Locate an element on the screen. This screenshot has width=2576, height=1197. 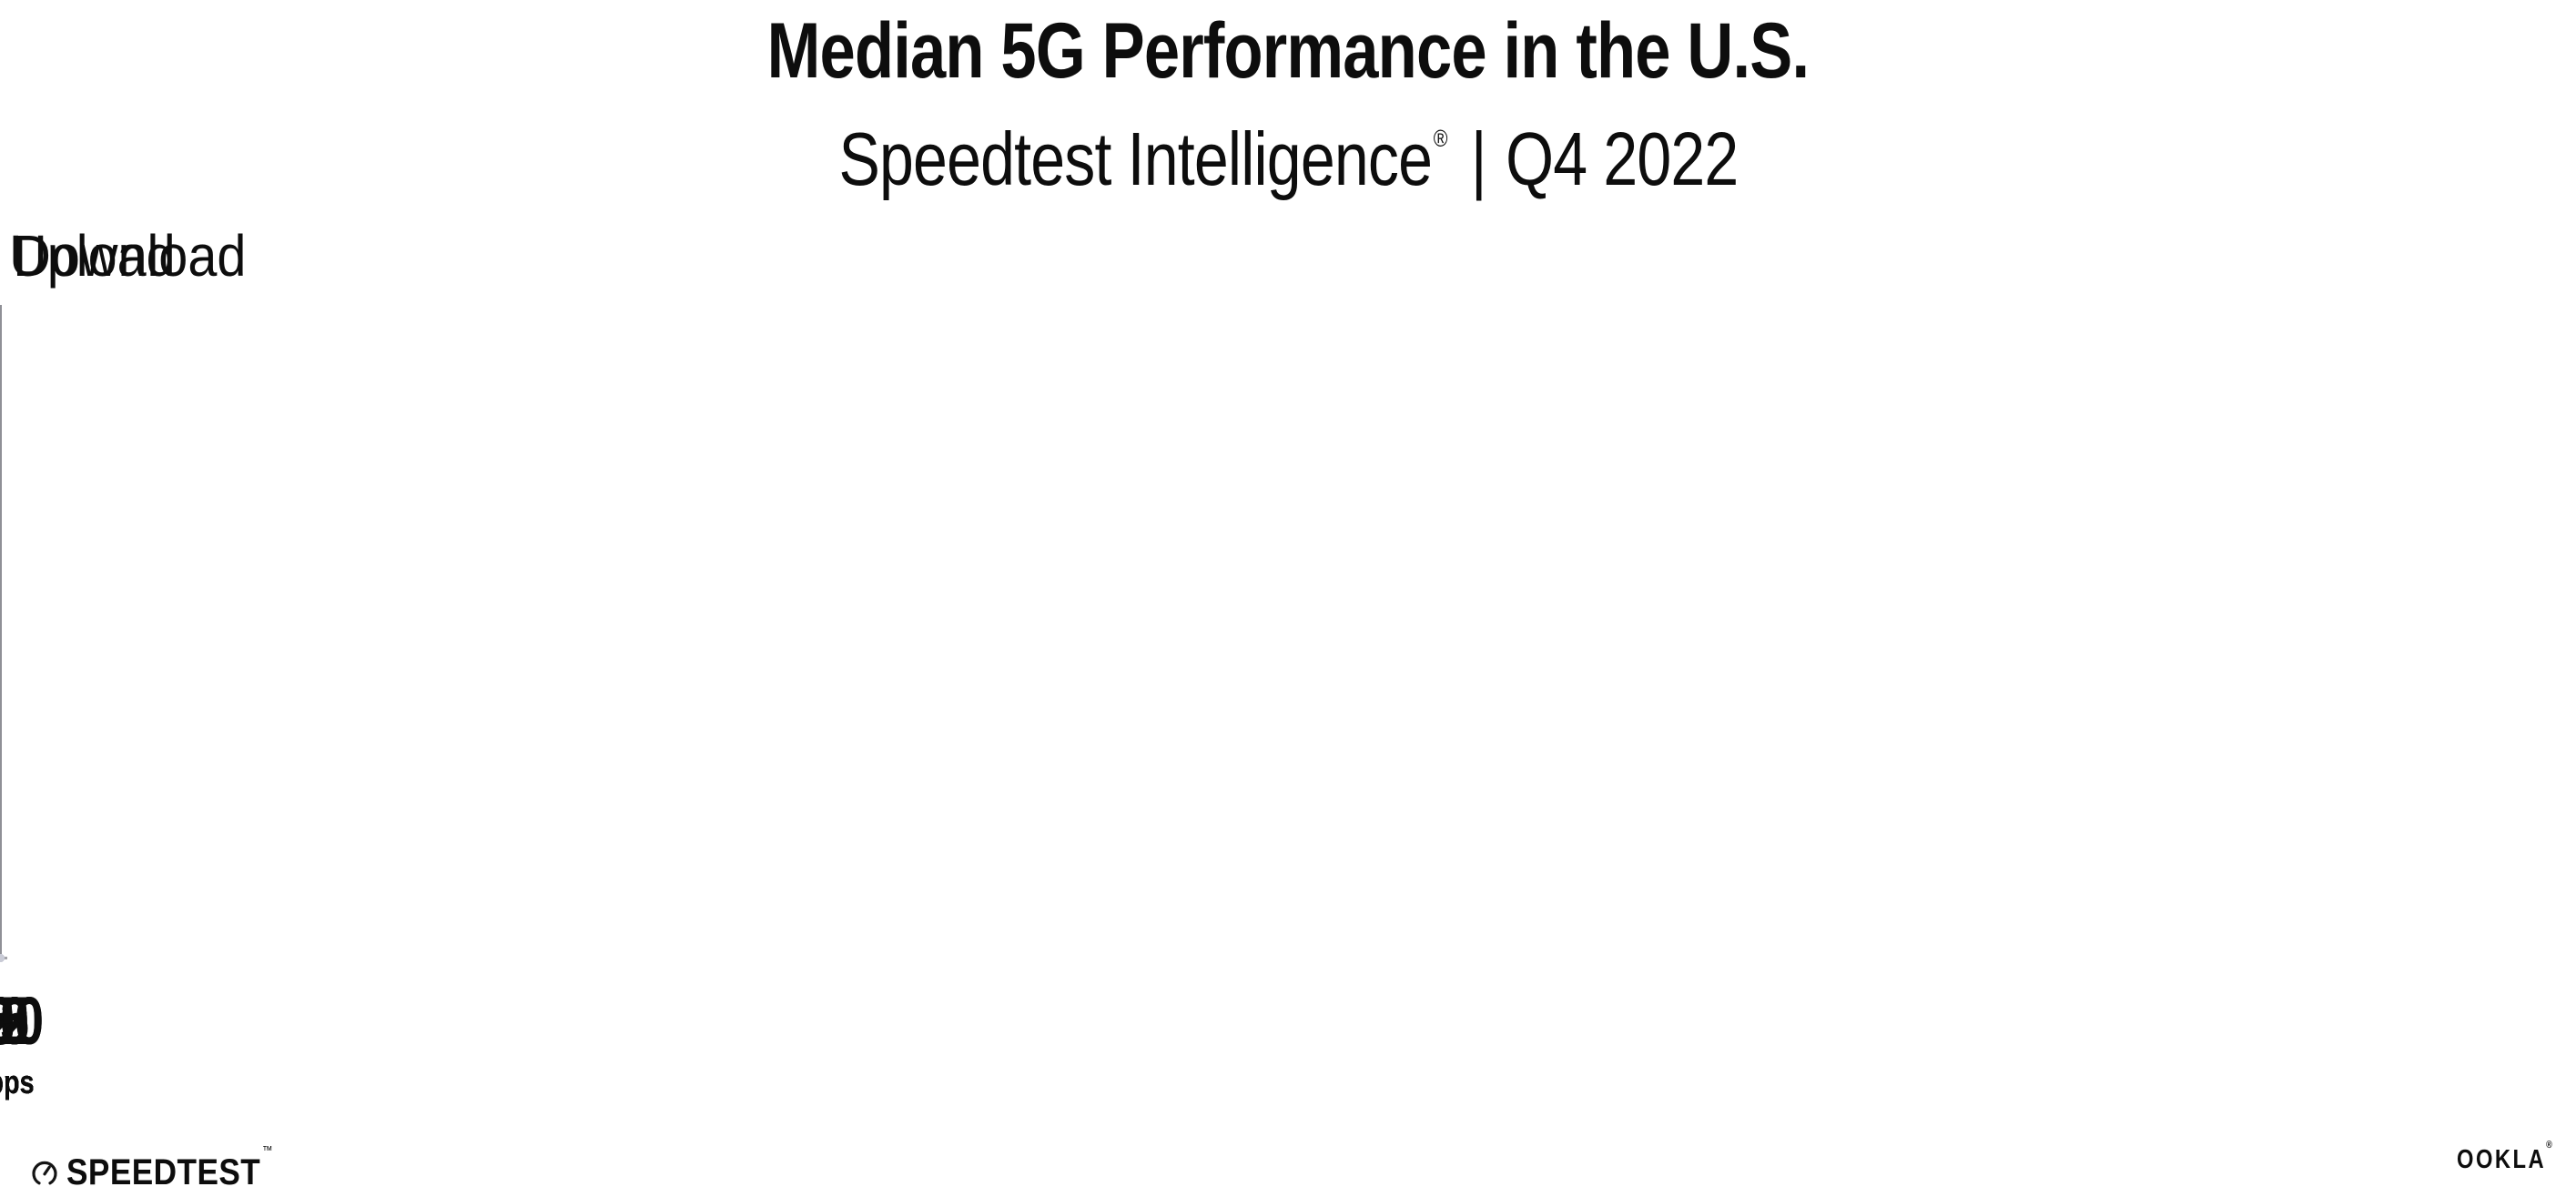
registered-trademark-mark: ® is located at coordinates (1440, 138).